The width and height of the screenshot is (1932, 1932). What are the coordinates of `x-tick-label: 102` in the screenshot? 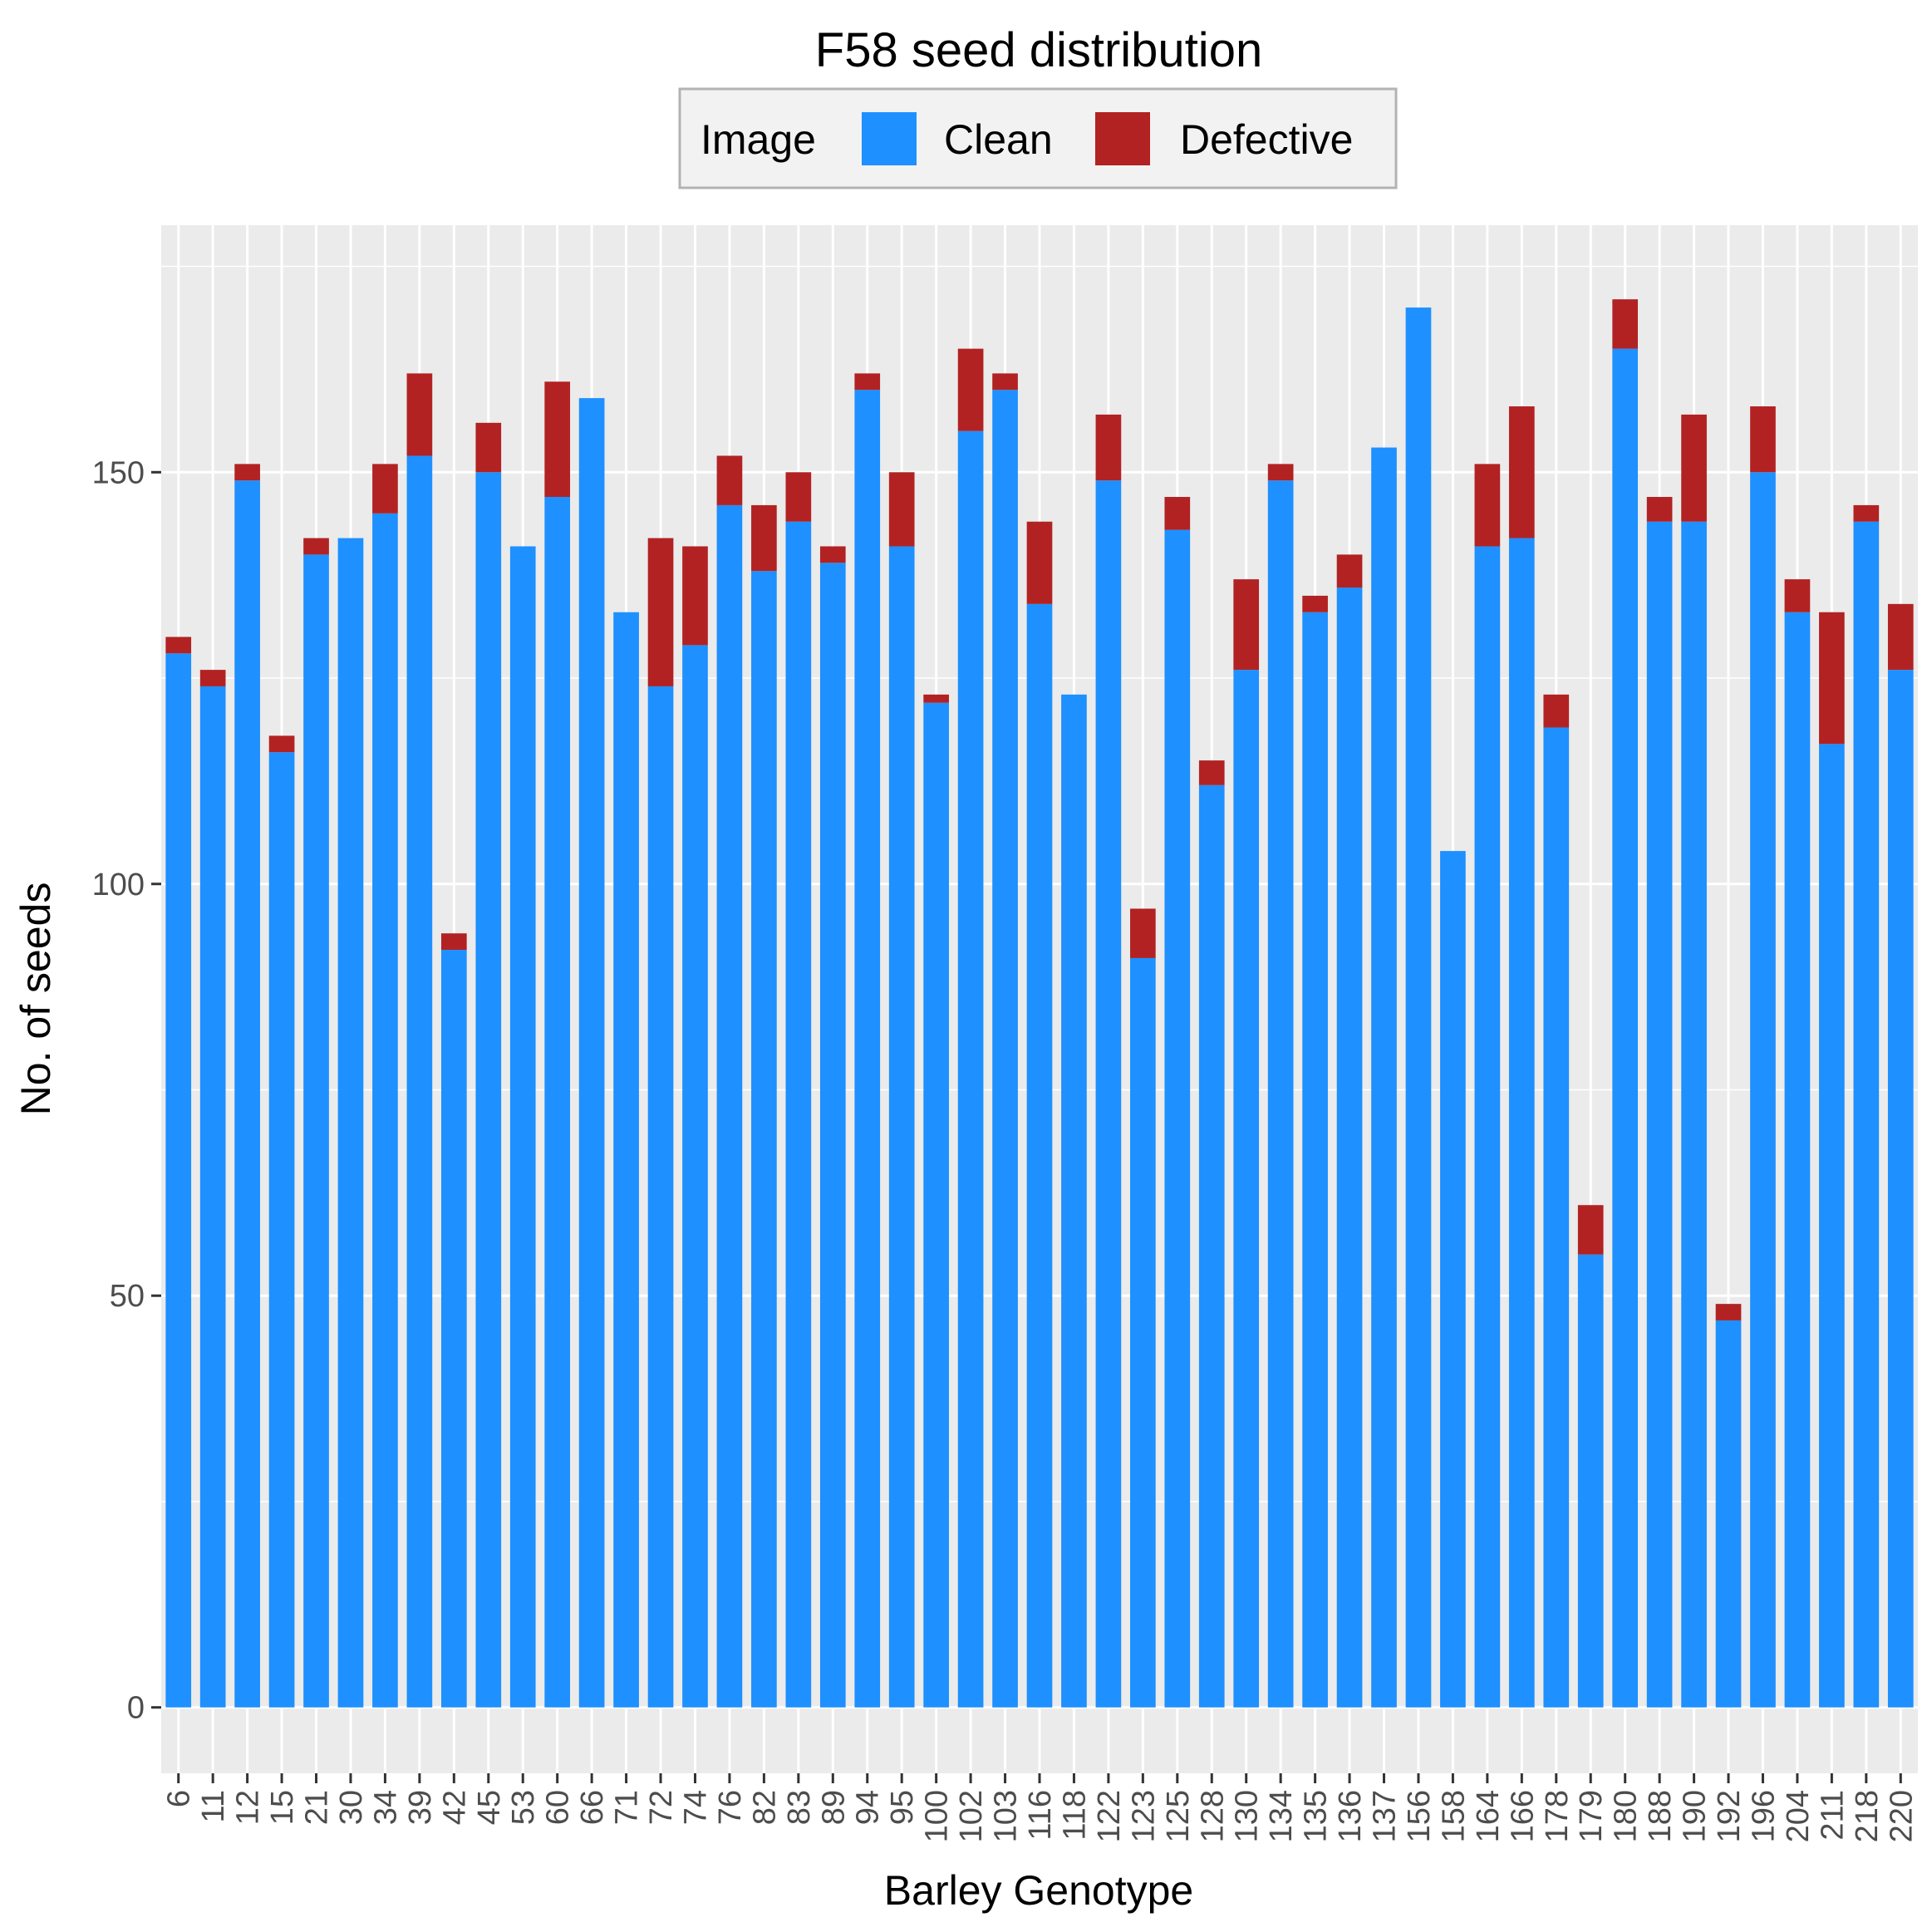 It's located at (971, 1816).